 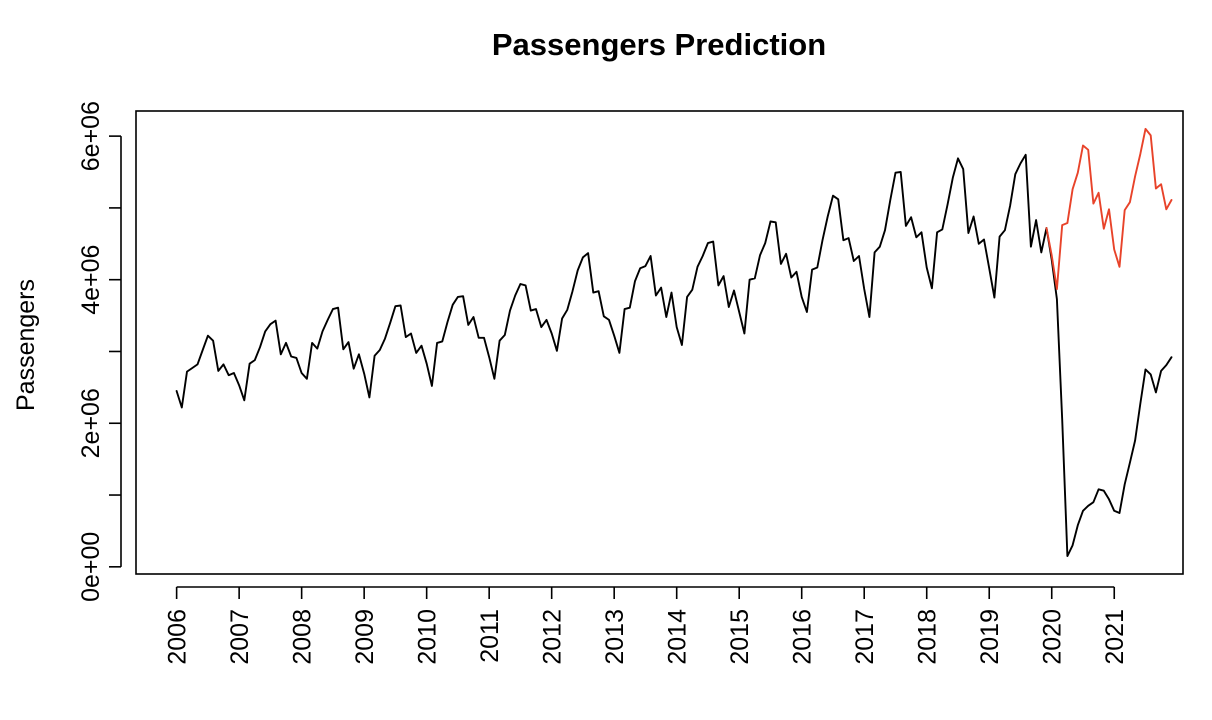 I want to click on x-tick-label: 2007, so click(x=240, y=637).